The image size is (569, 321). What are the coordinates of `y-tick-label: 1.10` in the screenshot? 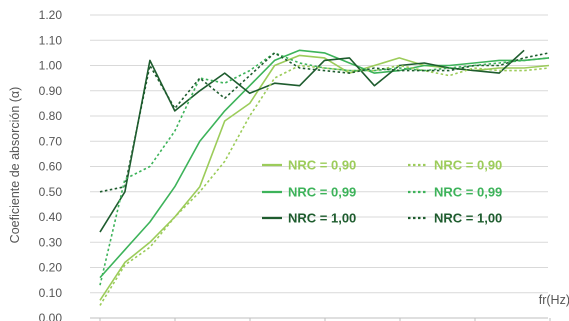 It's located at (51, 40).